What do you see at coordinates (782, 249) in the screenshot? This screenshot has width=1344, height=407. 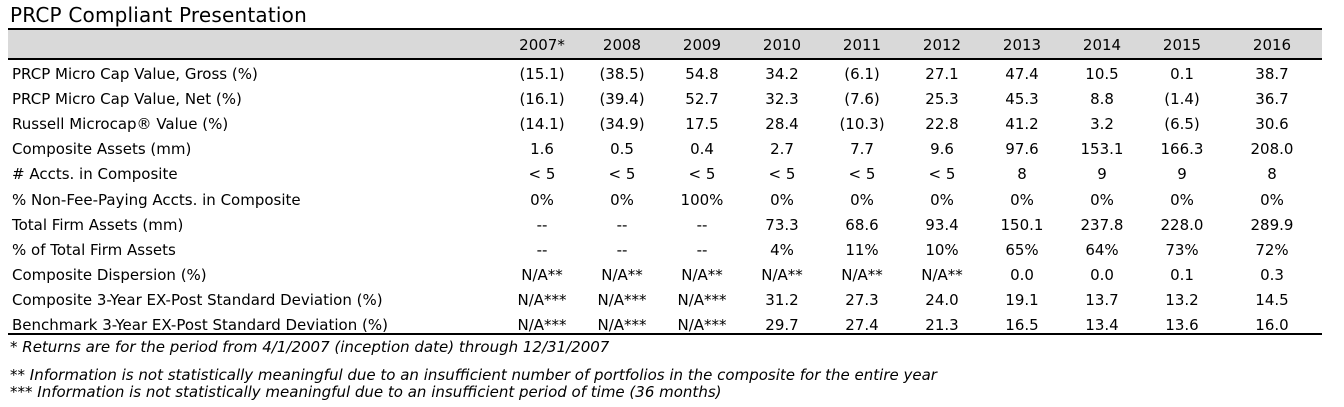 I see `table-cell: 4%` at bounding box center [782, 249].